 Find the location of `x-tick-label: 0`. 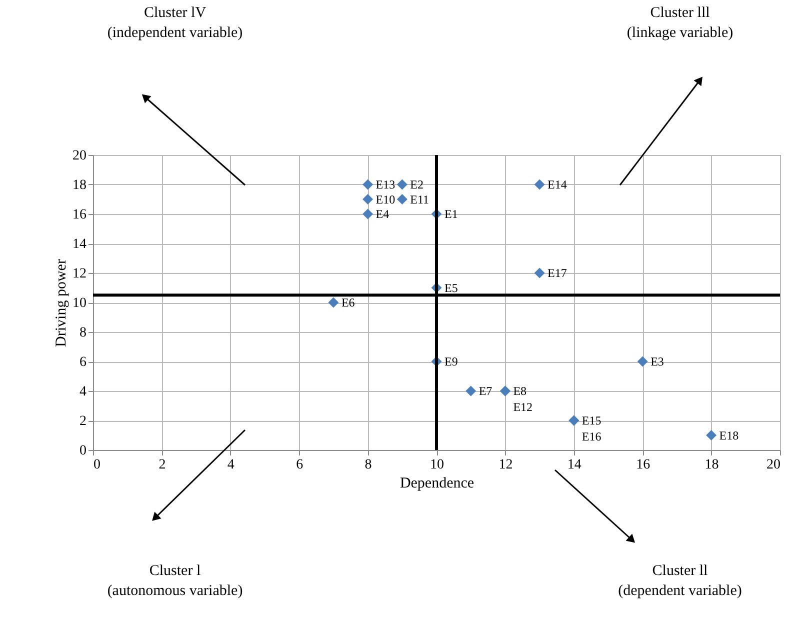

x-tick-label: 0 is located at coordinates (97, 465).